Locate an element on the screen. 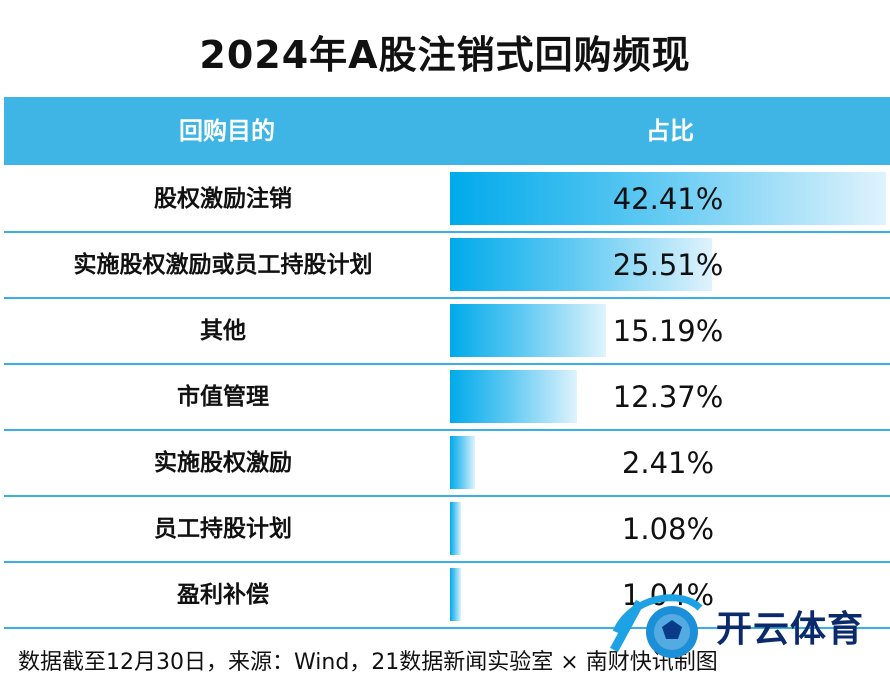 The width and height of the screenshot is (890, 692). table-row: 其他 15.19% is located at coordinates (445, 331).